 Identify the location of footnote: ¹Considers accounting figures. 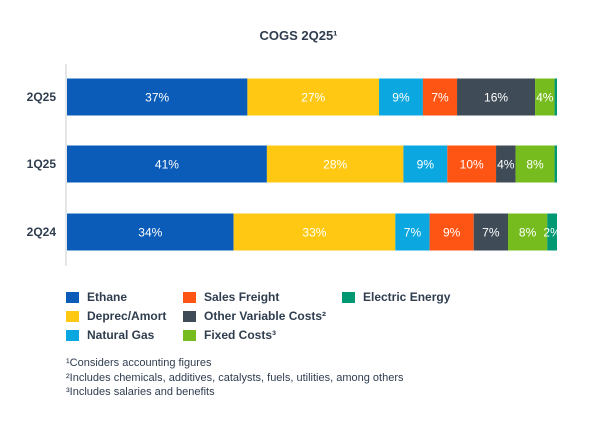
(139, 363).